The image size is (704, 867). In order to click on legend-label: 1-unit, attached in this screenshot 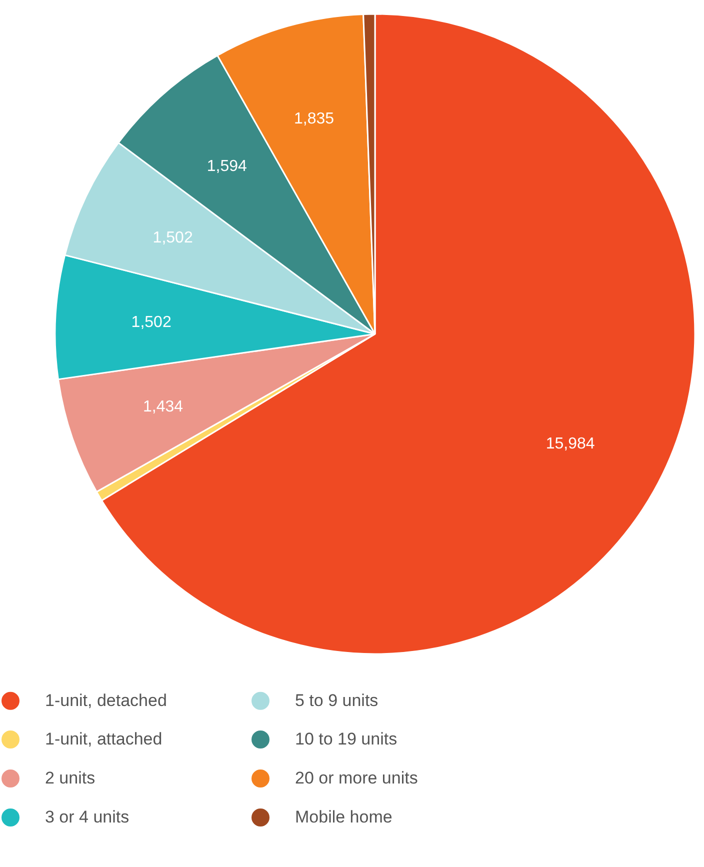, I will do `click(103, 739)`.